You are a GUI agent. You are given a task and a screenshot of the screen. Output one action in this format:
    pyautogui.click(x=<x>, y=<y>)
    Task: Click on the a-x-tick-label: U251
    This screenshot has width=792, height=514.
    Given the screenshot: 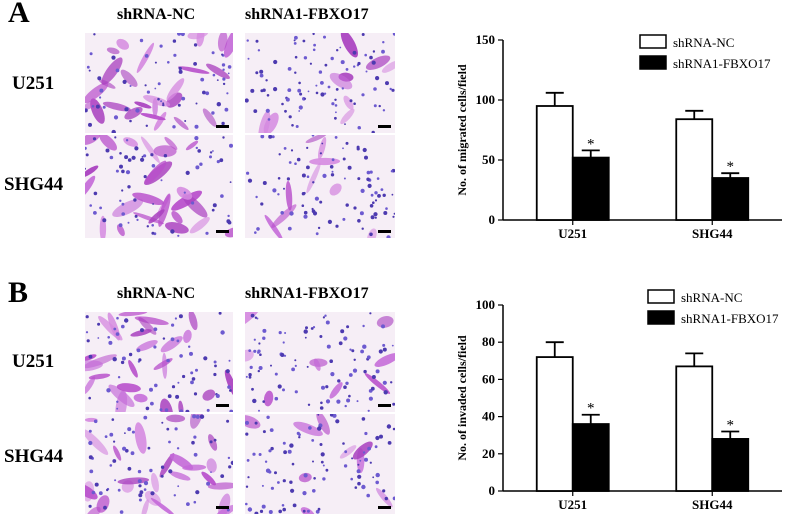 What is the action you would take?
    pyautogui.click(x=572, y=233)
    